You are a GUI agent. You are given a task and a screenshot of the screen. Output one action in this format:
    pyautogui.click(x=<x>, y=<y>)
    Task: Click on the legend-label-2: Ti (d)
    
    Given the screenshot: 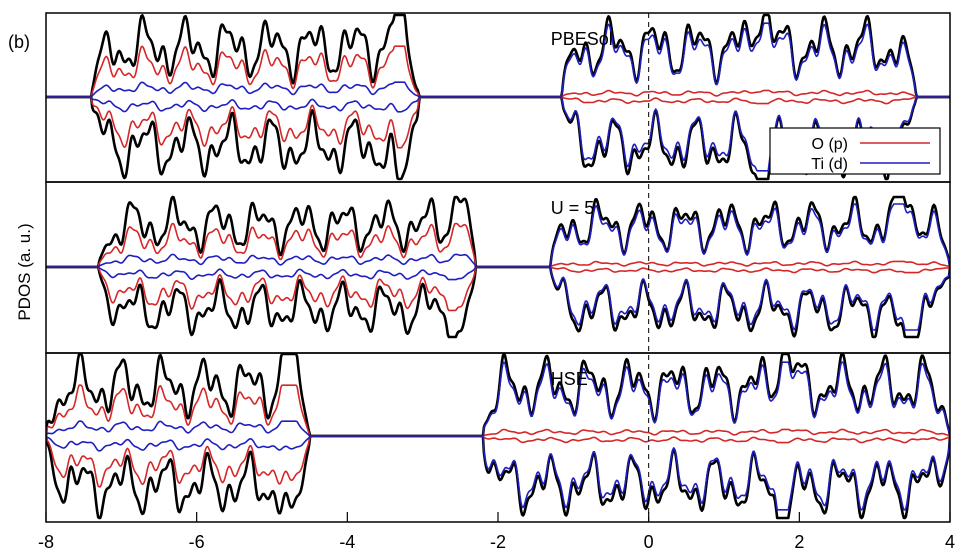 What is the action you would take?
    pyautogui.click(x=829, y=164)
    